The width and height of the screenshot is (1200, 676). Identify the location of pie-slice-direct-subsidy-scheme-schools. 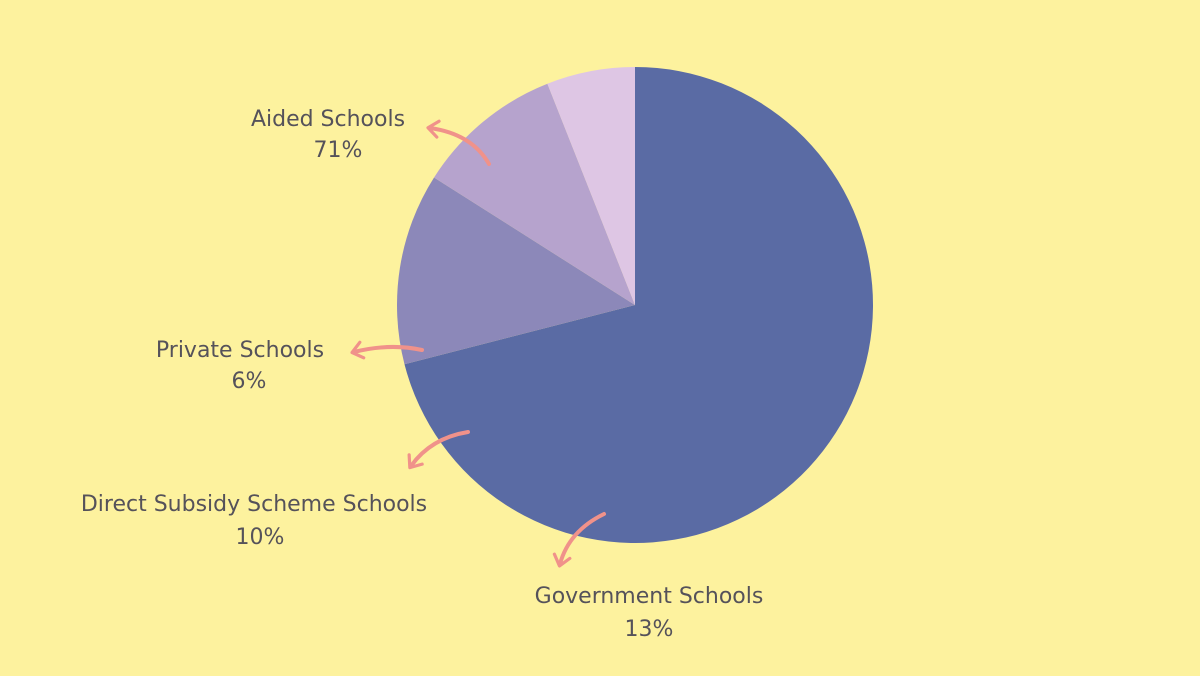
(534, 194).